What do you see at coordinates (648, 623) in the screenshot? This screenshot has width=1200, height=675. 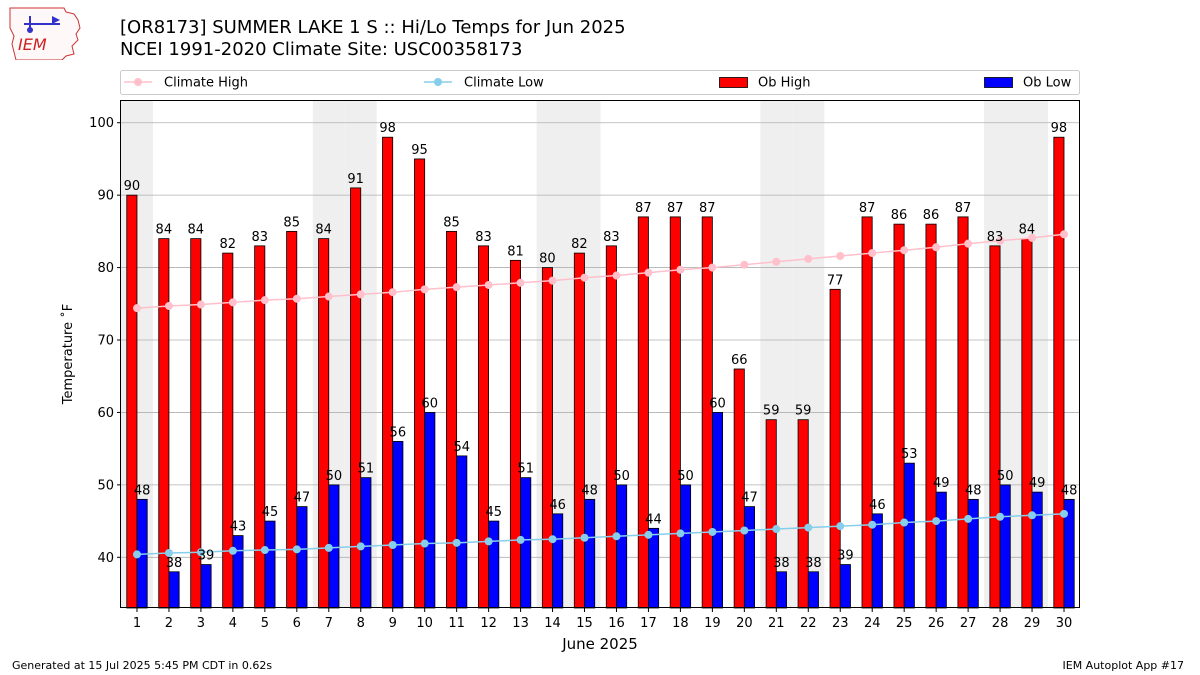 I see `x-tick-label: 17` at bounding box center [648, 623].